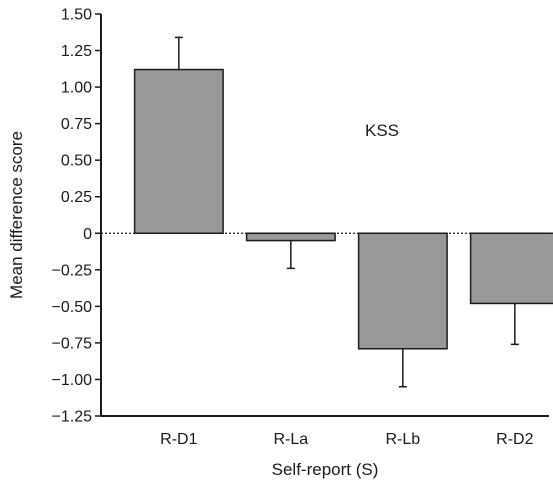 This screenshot has width=553, height=482. I want to click on bar-r-la, so click(290, 237).